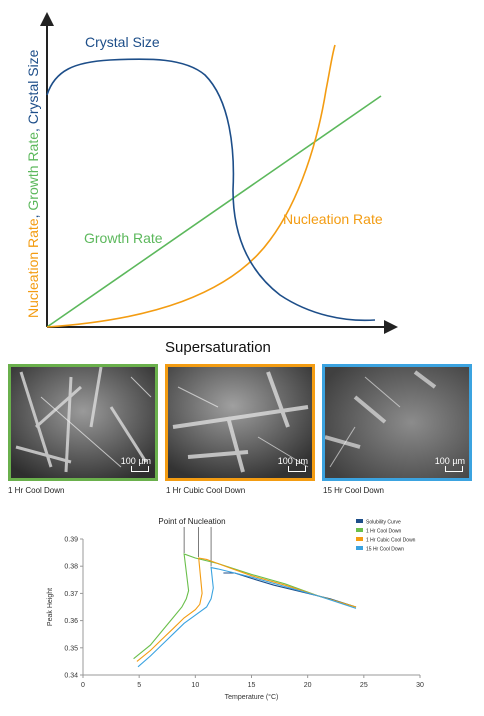 This screenshot has height=716, width=484. What do you see at coordinates (139, 685) in the screenshot?
I see `x-tick-label: 5` at bounding box center [139, 685].